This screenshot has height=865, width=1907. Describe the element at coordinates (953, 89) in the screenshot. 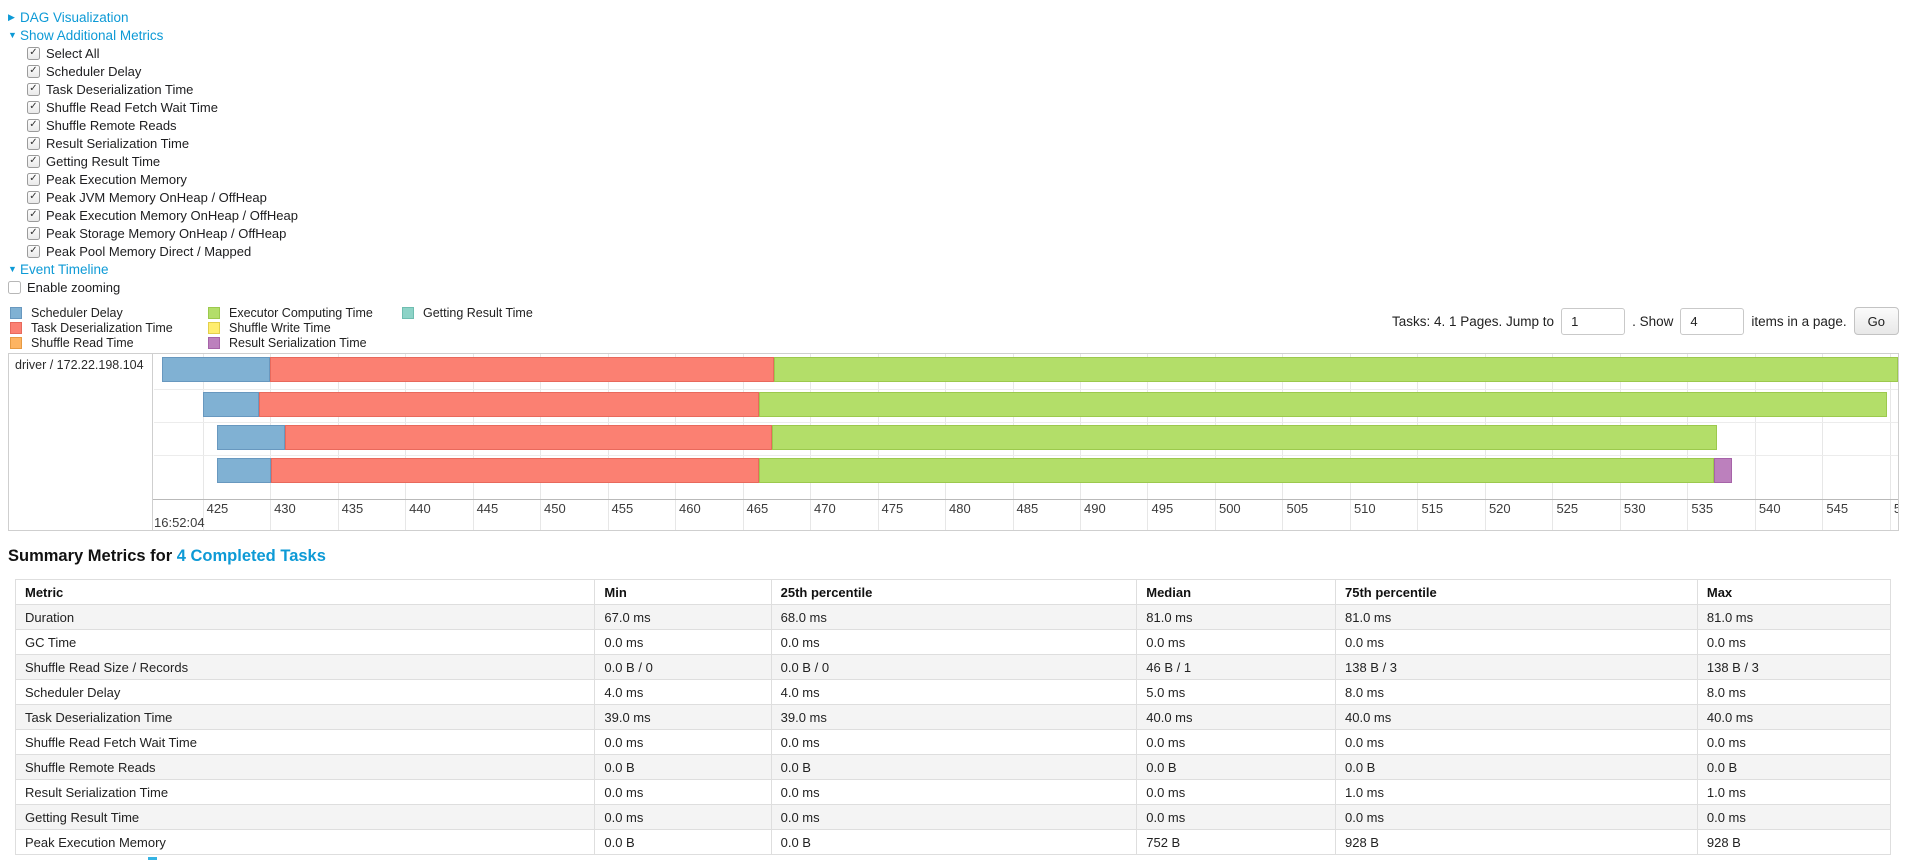

I see `metric-checkbox-task-deserialization-time: ✓ Task Deserialization Time` at that location.